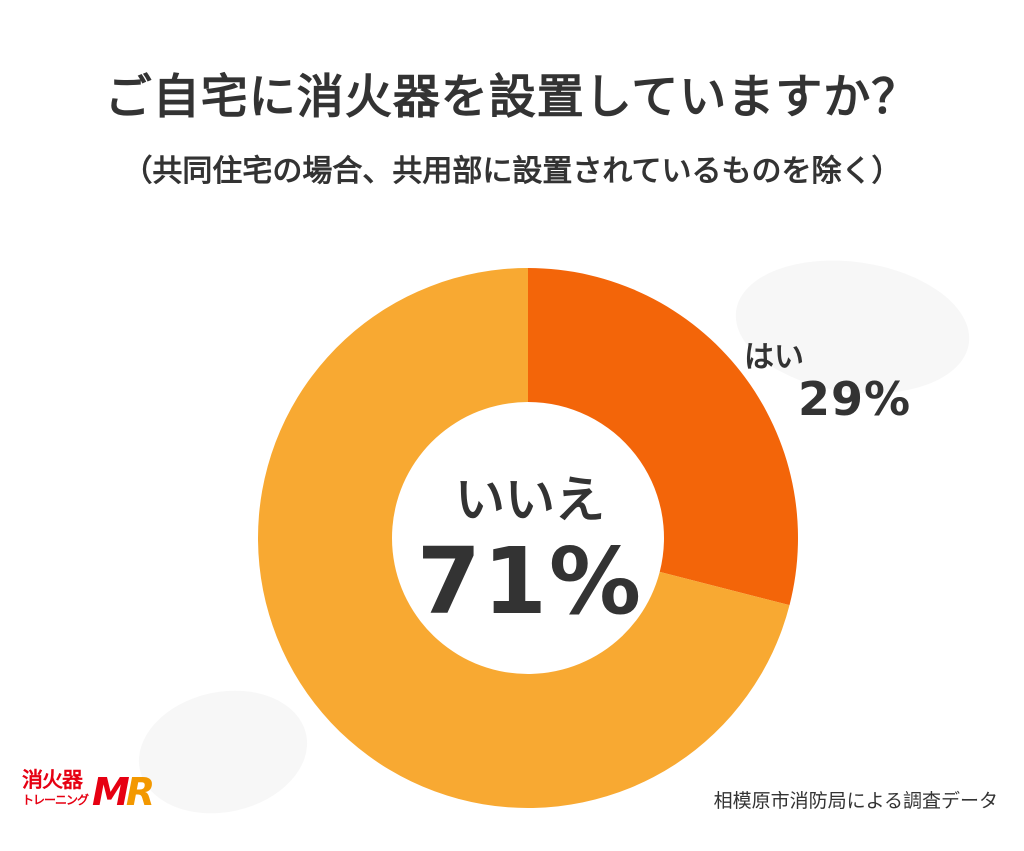  What do you see at coordinates (111, 792) in the screenshot?
I see `logo-mark-m: M` at bounding box center [111, 792].